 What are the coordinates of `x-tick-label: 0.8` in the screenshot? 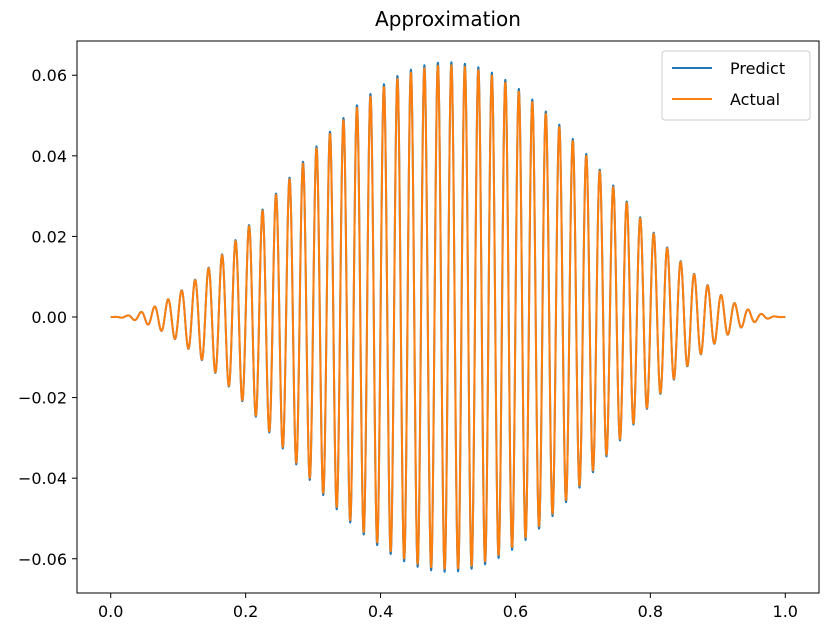 It's located at (650, 611).